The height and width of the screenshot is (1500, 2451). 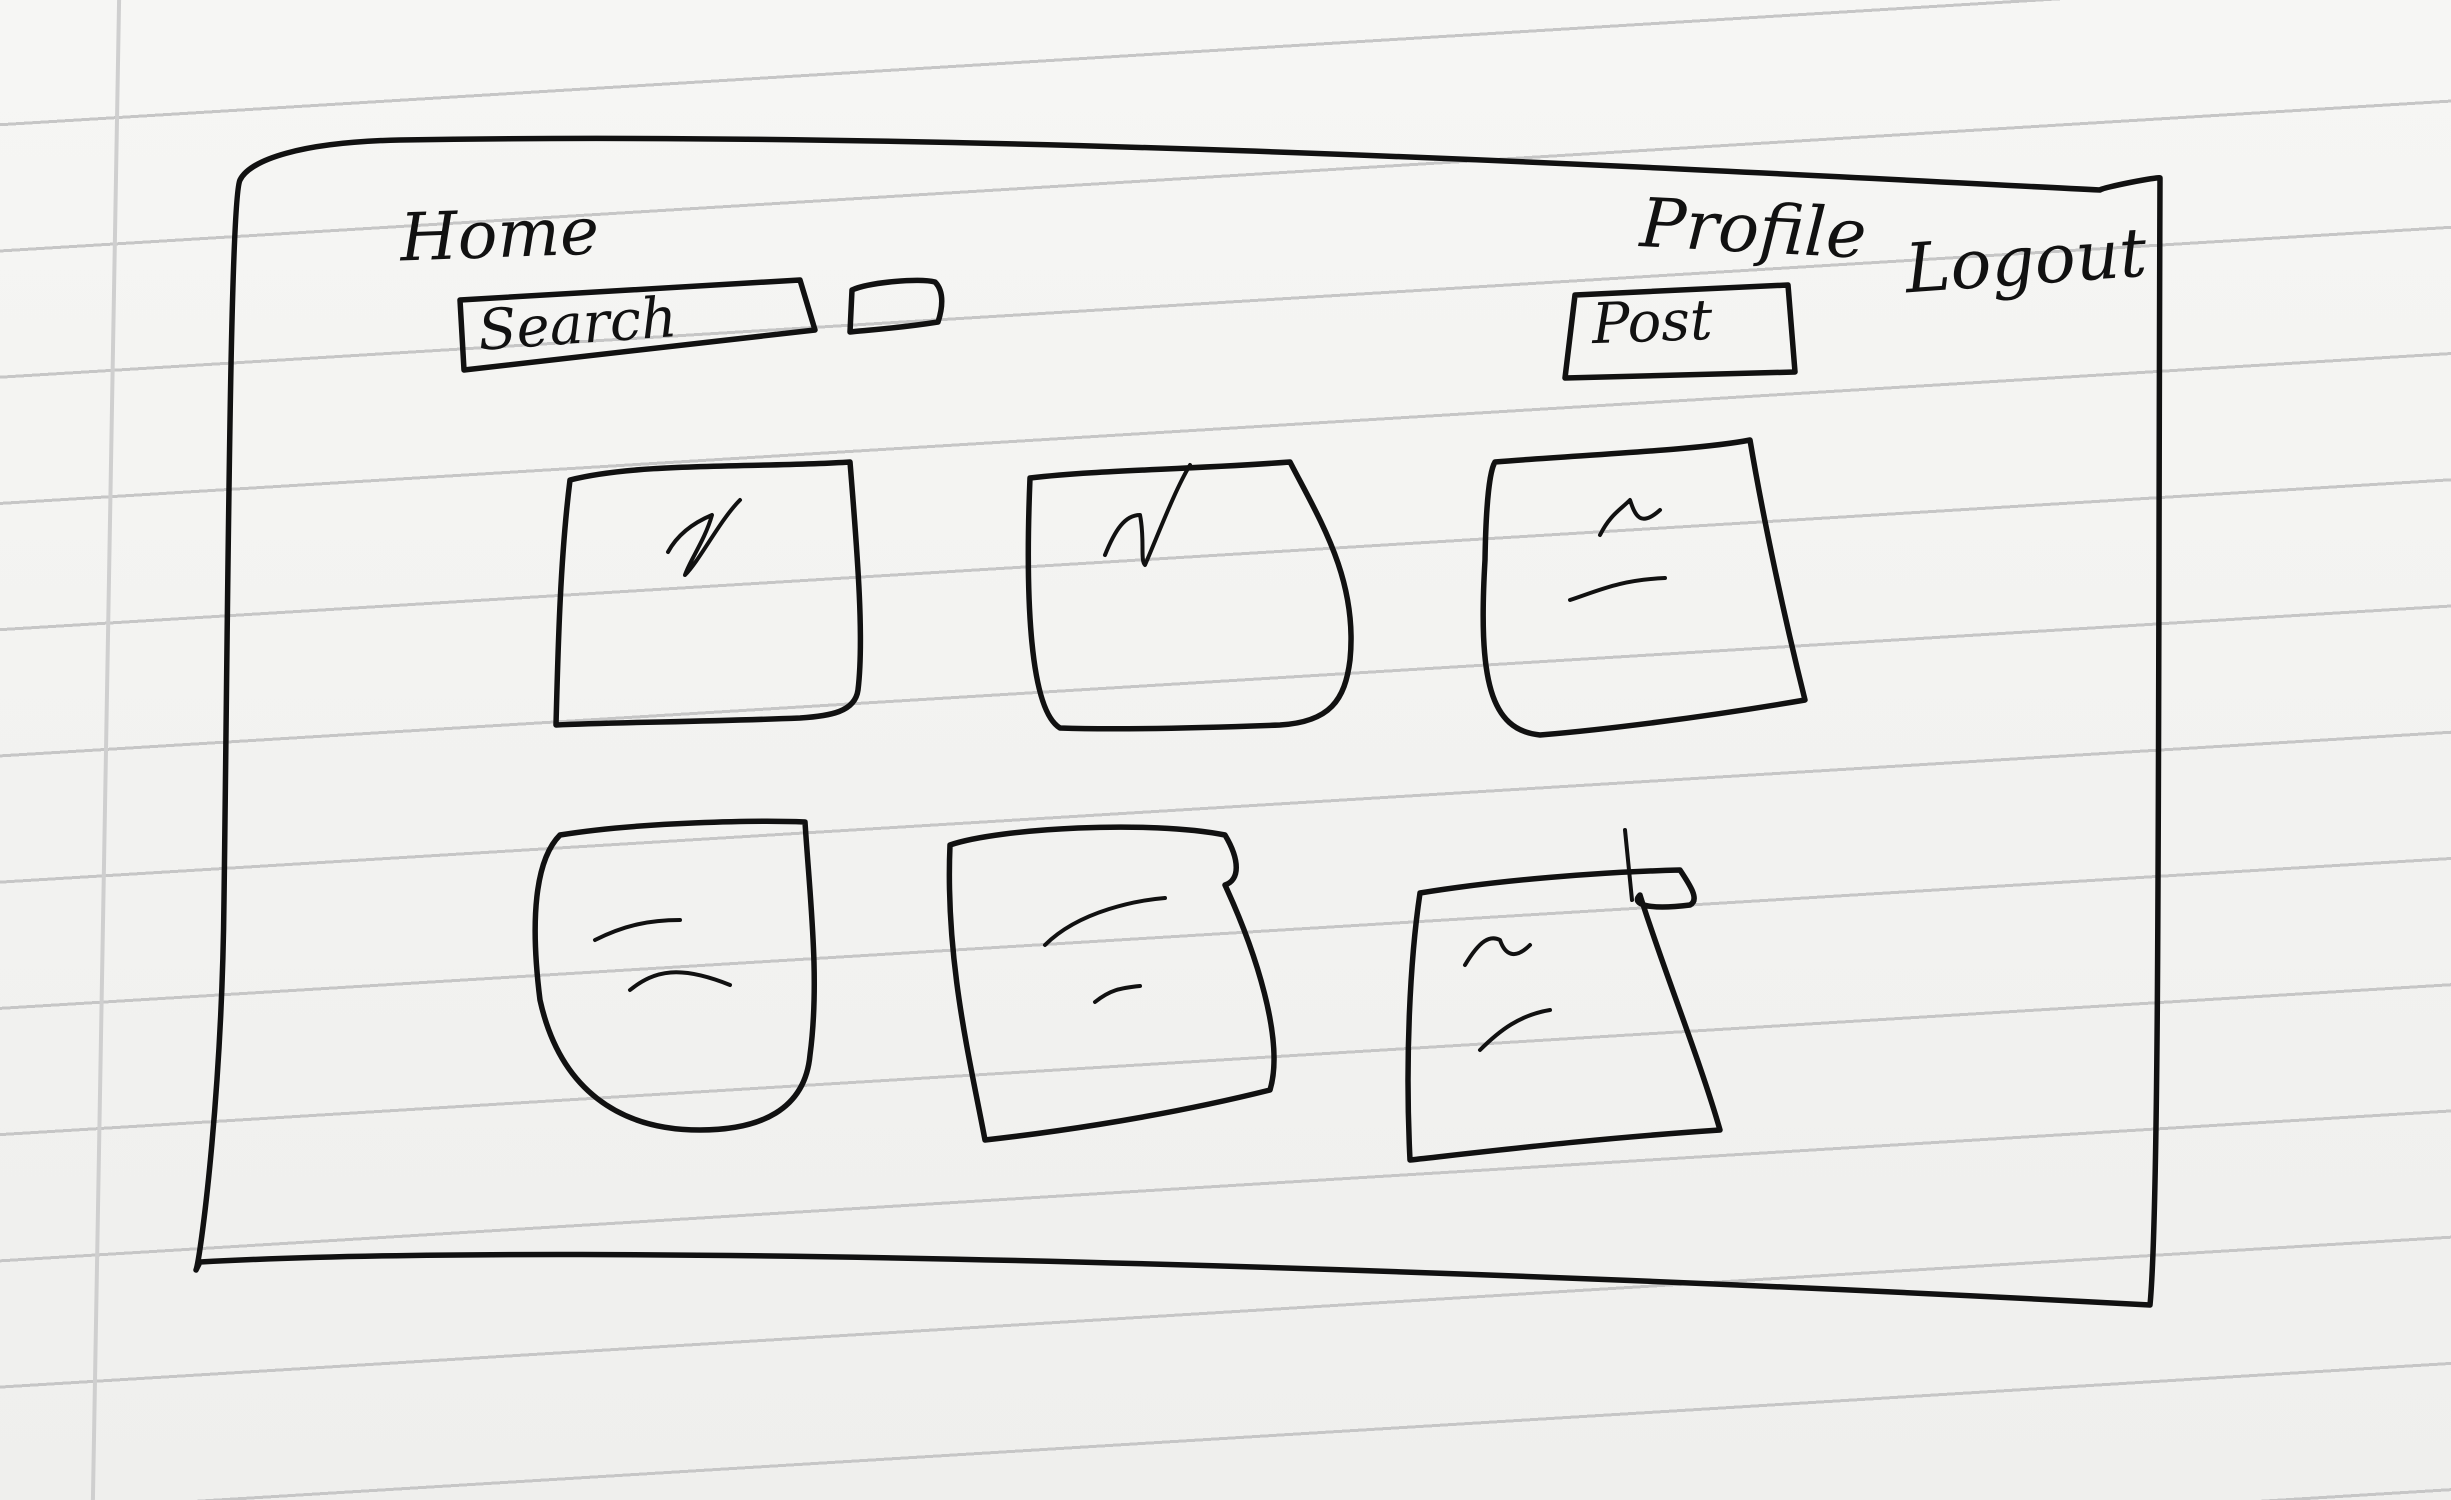 What do you see at coordinates (1652, 322) in the screenshot?
I see `post-button-label: Post` at bounding box center [1652, 322].